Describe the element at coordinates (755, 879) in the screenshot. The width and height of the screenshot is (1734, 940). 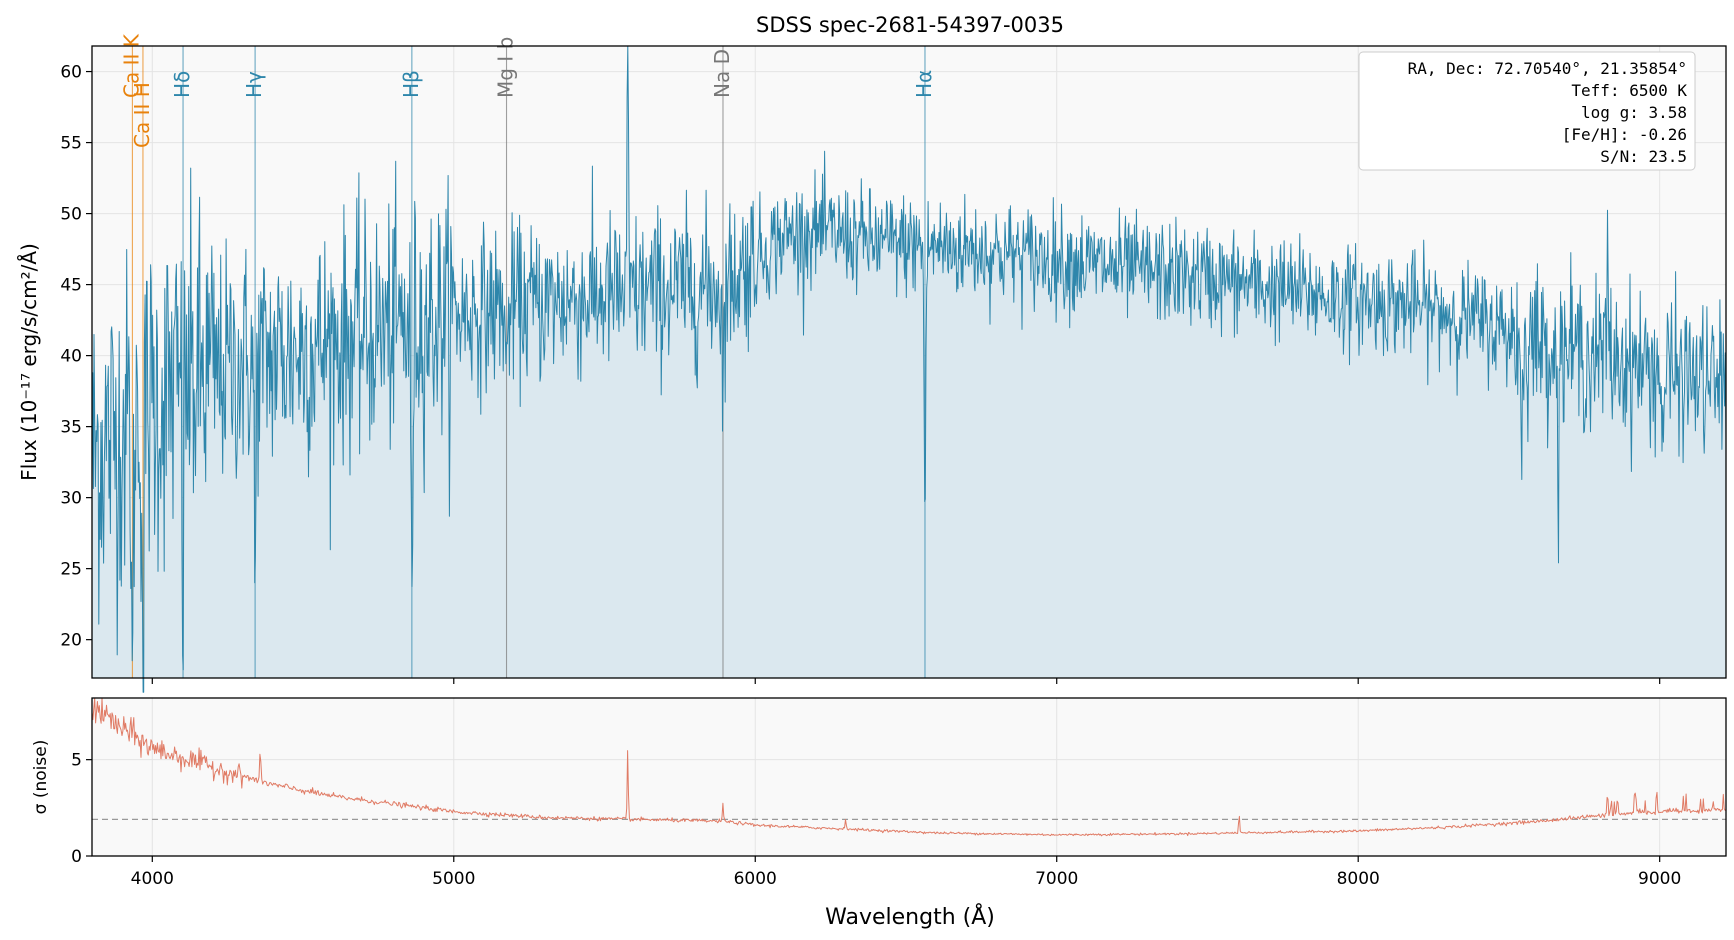
I see `x-tick-label: 6000` at that location.